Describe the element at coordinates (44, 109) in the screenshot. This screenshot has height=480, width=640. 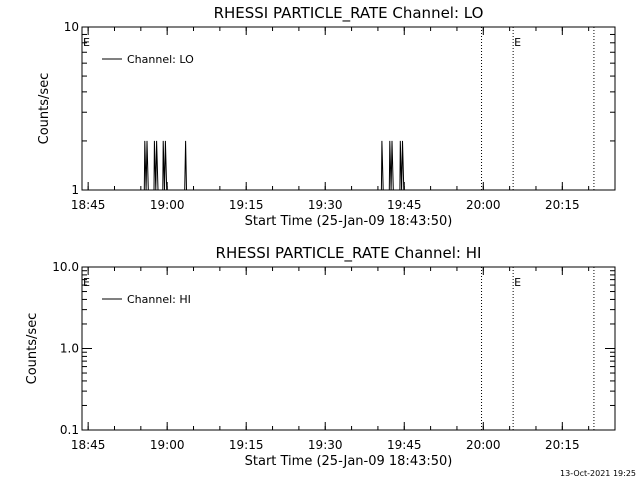
I see `y-axis-label-0: Counts/sec` at that location.